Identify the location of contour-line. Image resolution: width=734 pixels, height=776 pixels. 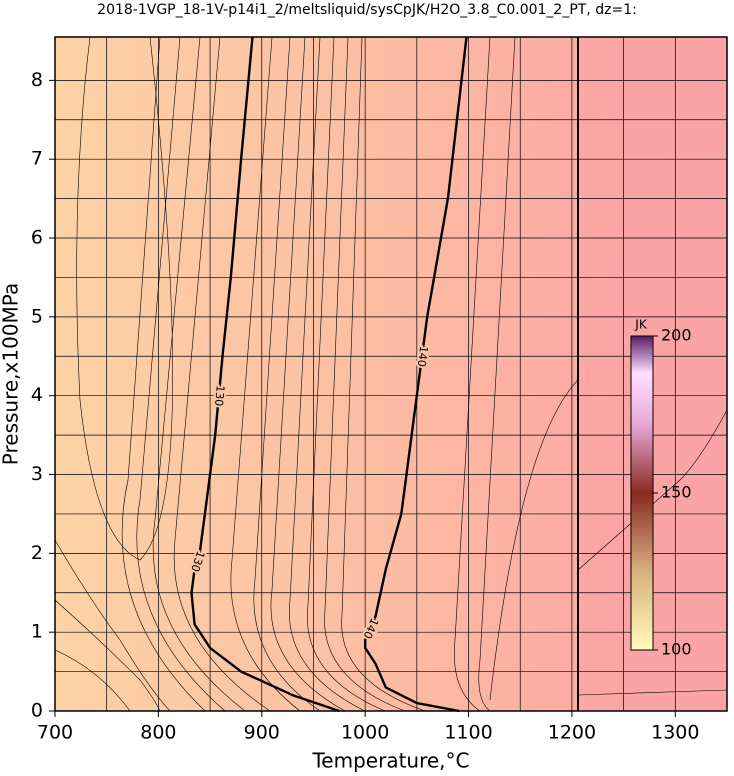
(416, 374).